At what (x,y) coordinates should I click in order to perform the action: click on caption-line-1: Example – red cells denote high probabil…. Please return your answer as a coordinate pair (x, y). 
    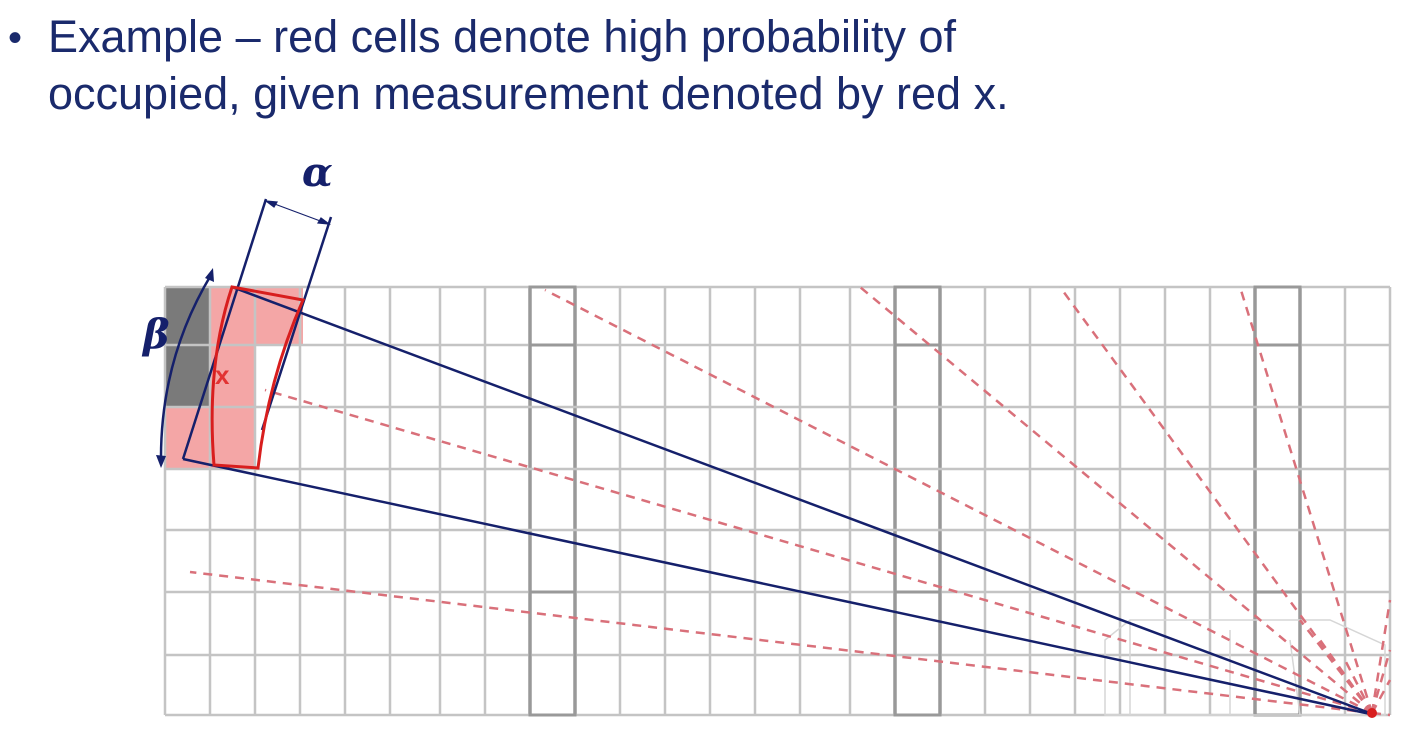
    Looking at the image, I should click on (502, 36).